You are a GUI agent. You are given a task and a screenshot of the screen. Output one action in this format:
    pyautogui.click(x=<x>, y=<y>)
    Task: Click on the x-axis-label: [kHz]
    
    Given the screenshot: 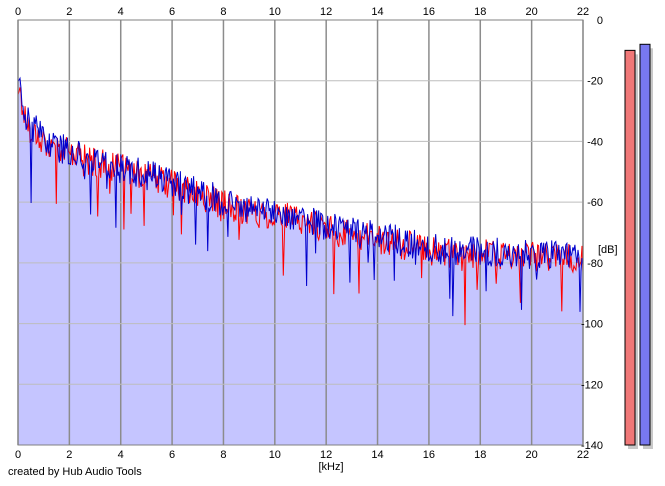 What is the action you would take?
    pyautogui.click(x=330, y=467)
    